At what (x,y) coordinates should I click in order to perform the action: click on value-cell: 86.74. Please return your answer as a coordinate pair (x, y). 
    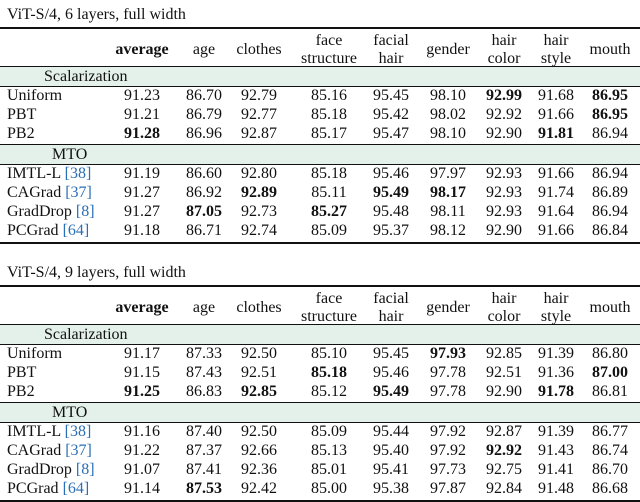
    Looking at the image, I should click on (610, 450).